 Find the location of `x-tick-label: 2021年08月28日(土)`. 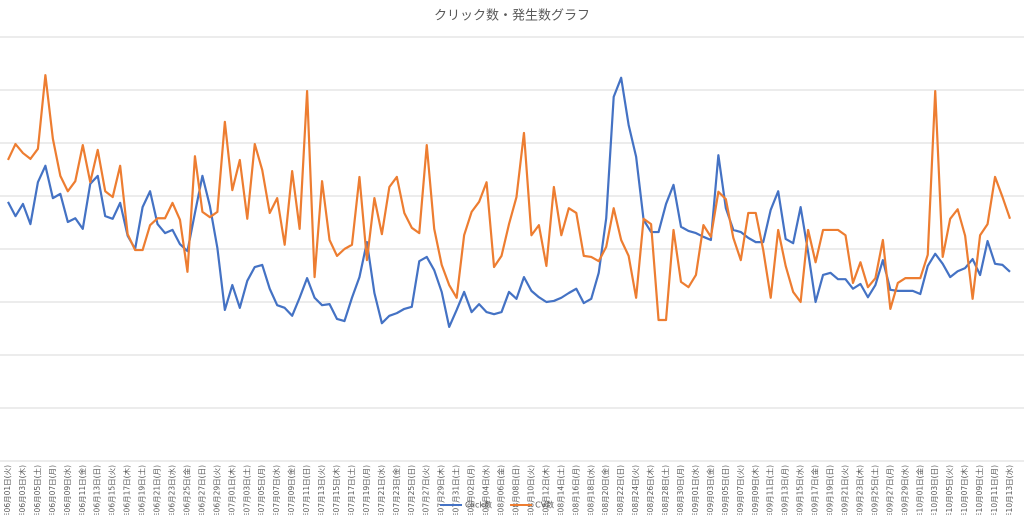

x-tick-label: 2021年08月28日(土) is located at coordinates (665, 490).